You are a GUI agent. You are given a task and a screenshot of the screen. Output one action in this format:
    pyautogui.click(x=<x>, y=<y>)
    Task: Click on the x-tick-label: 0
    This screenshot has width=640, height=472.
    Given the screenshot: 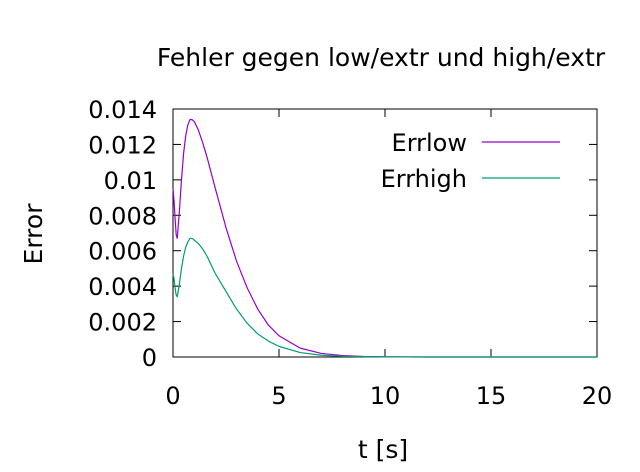 What is the action you would take?
    pyautogui.click(x=172, y=396)
    